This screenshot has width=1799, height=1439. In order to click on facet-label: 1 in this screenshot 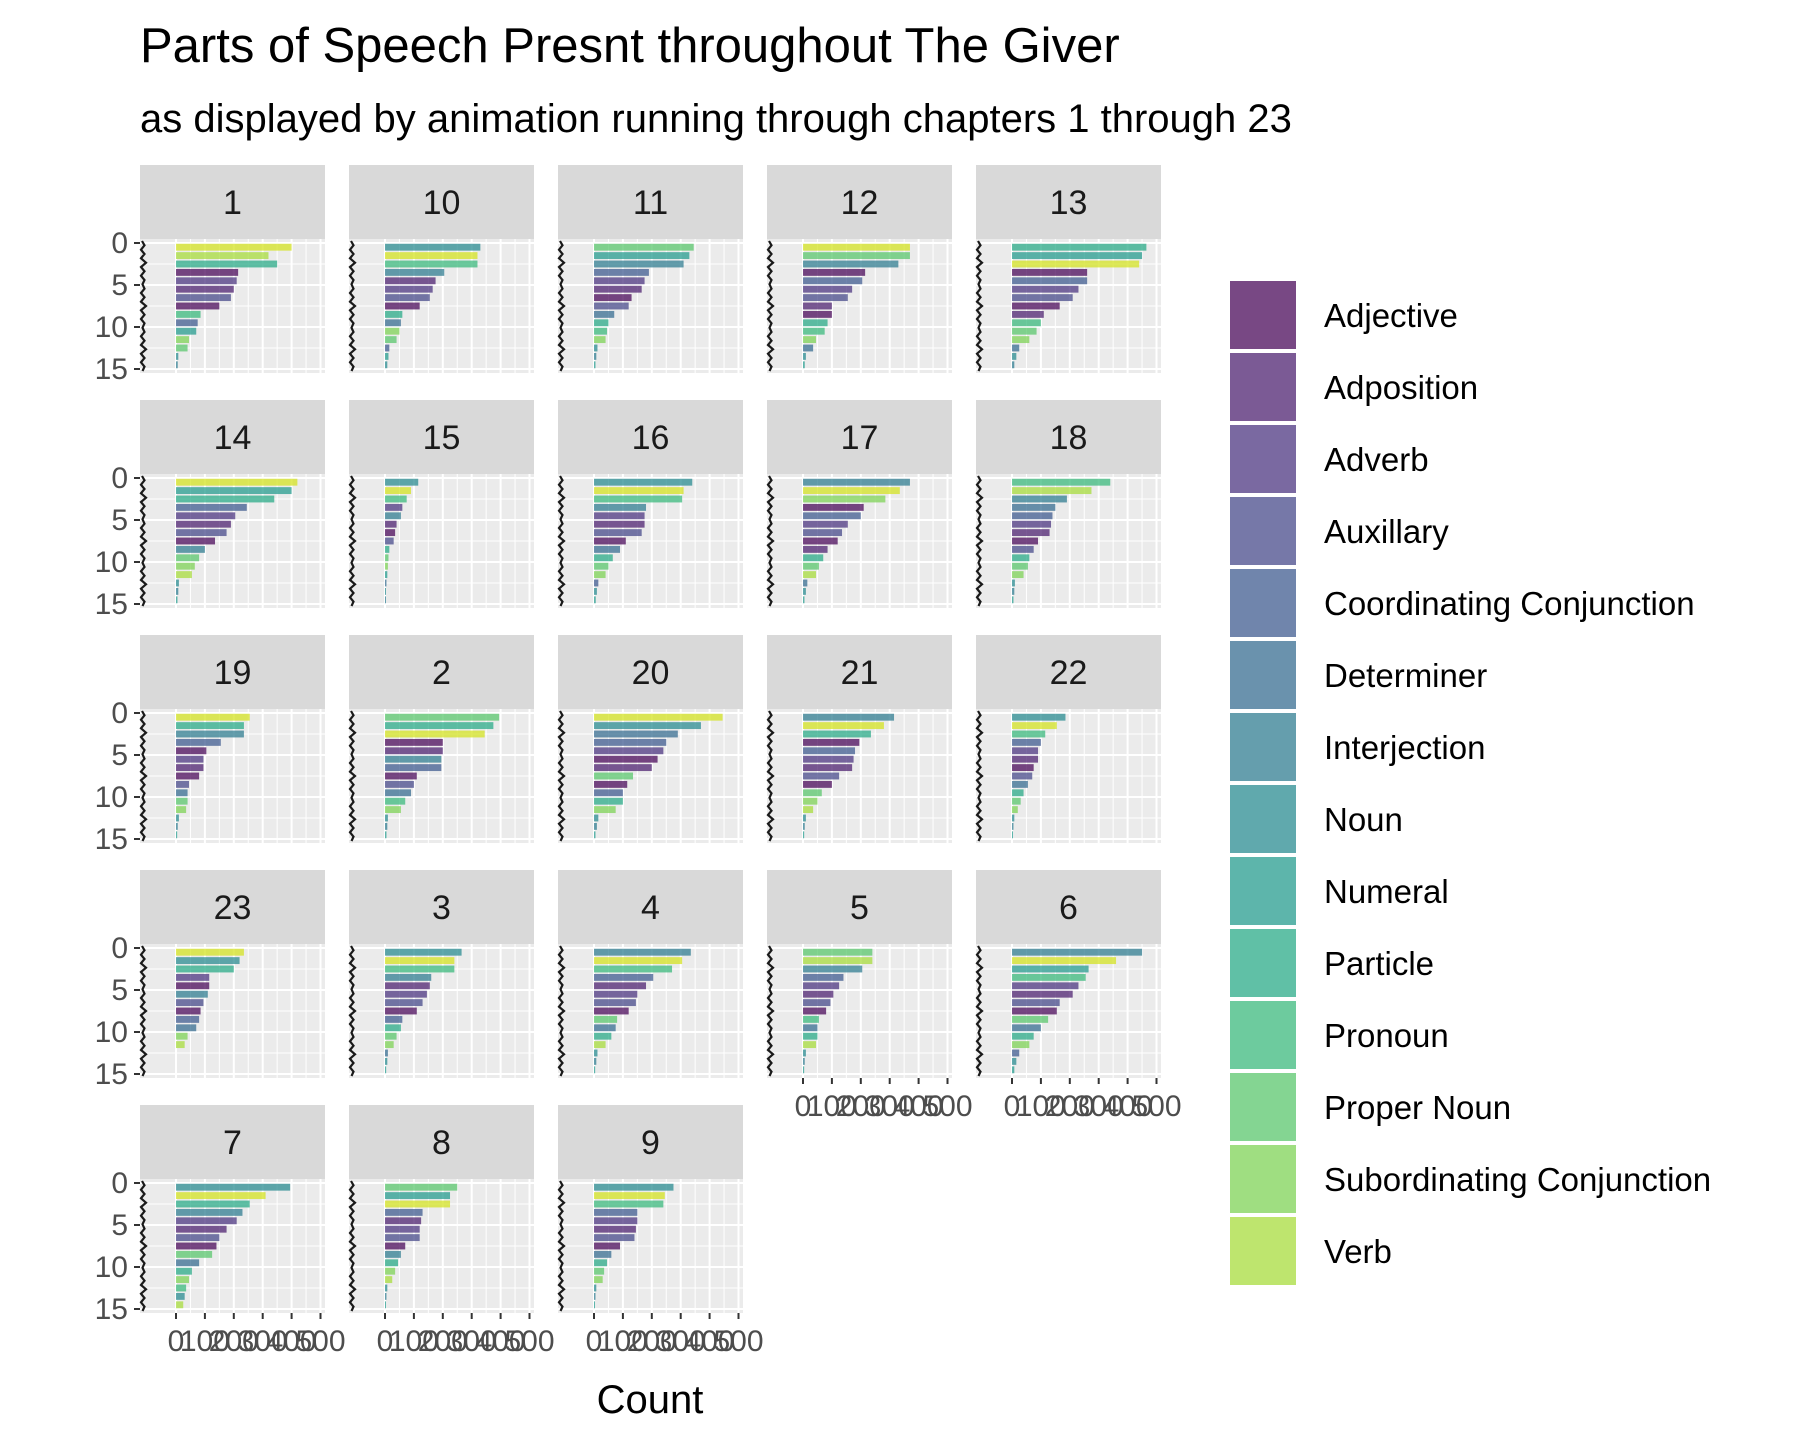, I will do `click(232, 203)`.